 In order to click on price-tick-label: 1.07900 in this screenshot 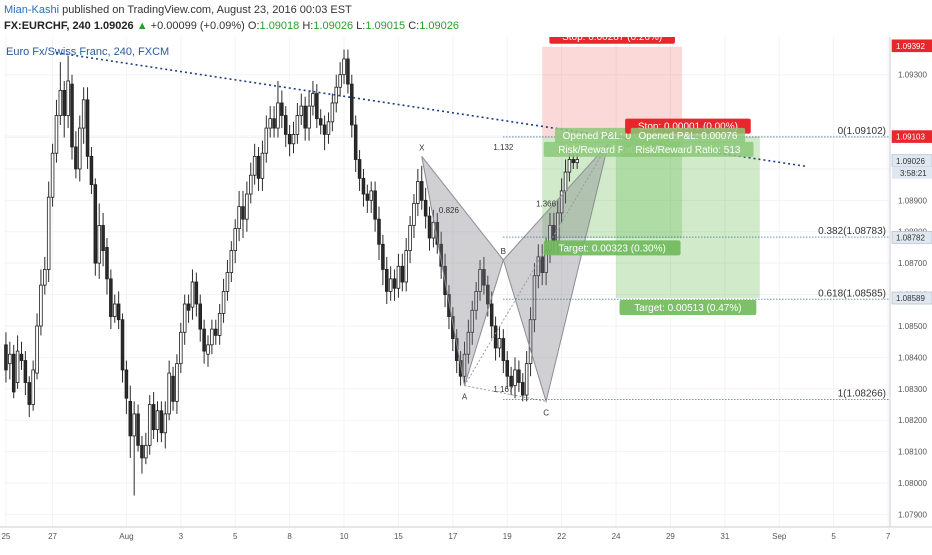, I will do `click(912, 514)`.